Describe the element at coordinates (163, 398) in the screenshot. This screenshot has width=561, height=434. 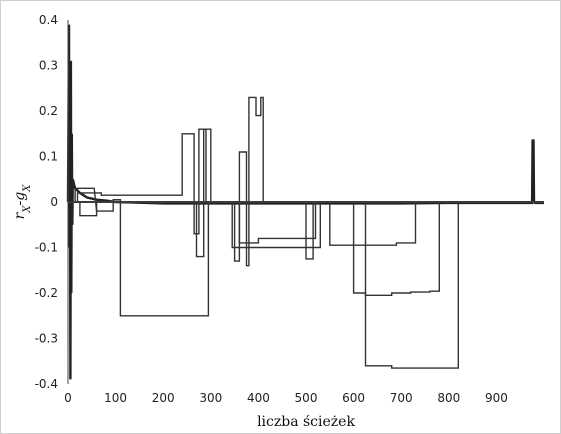
I see `x-tick-label: 200` at that location.